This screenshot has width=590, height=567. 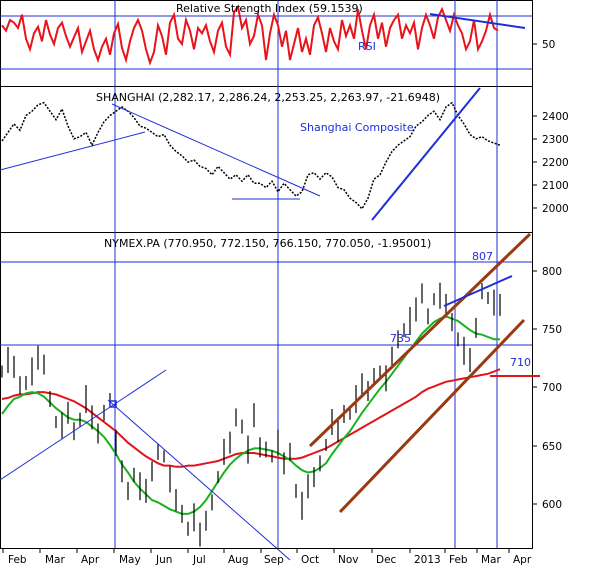 What do you see at coordinates (400, 338) in the screenshot?
I see `nymex-label-735: 735` at bounding box center [400, 338].